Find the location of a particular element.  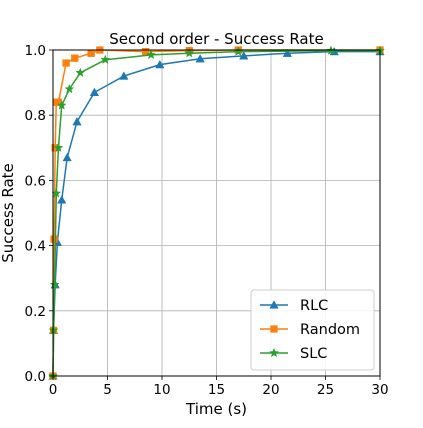

legend-item: RLC is located at coordinates (294, 306).